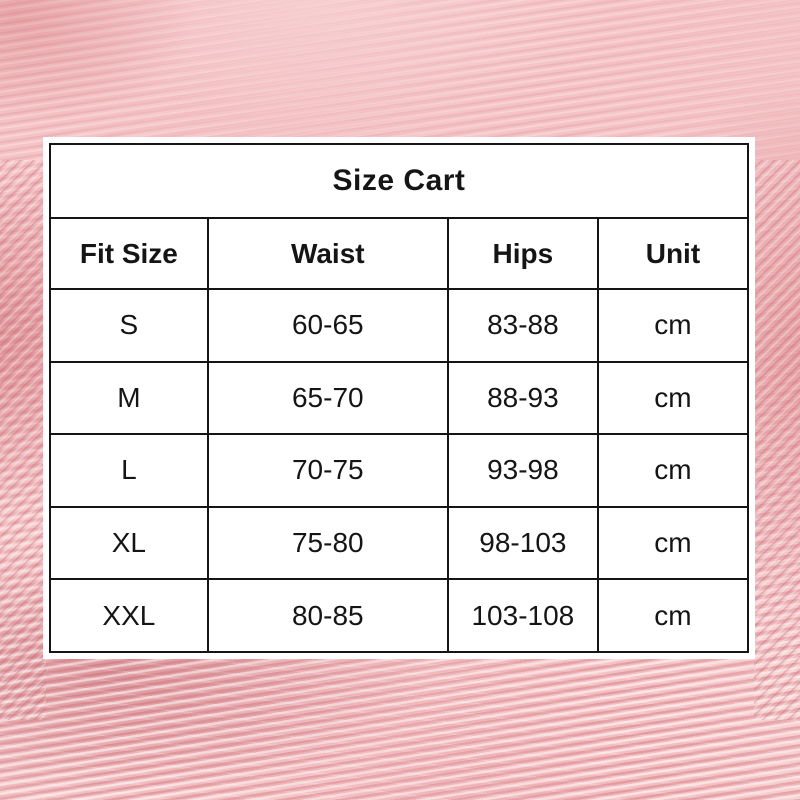  I want to click on fabric-knit-right-edge, so click(777, 440).